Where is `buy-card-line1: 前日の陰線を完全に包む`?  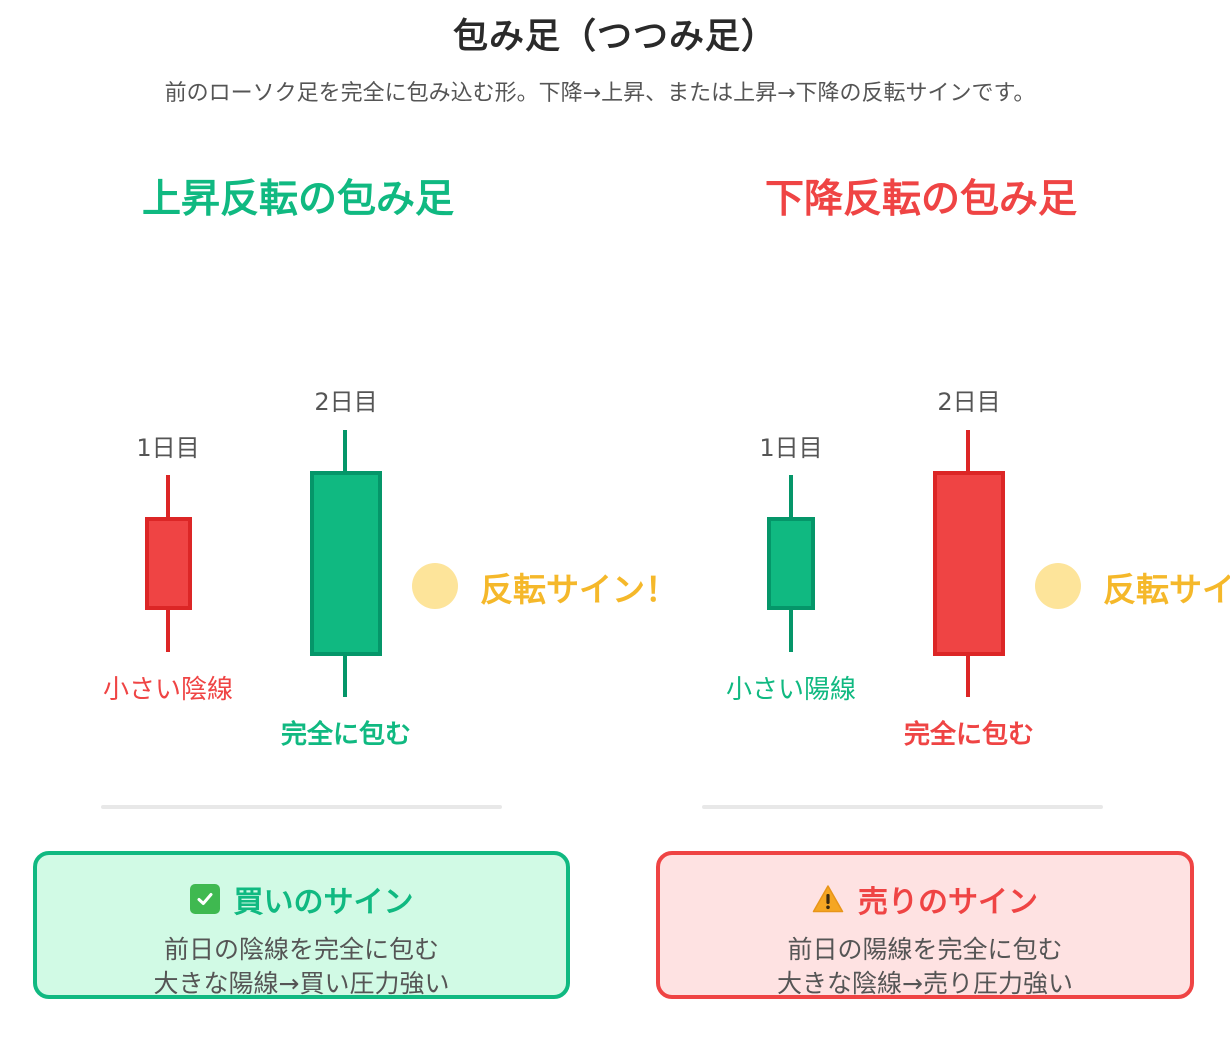 buy-card-line1: 前日の陰線を完全に包む is located at coordinates (301, 949).